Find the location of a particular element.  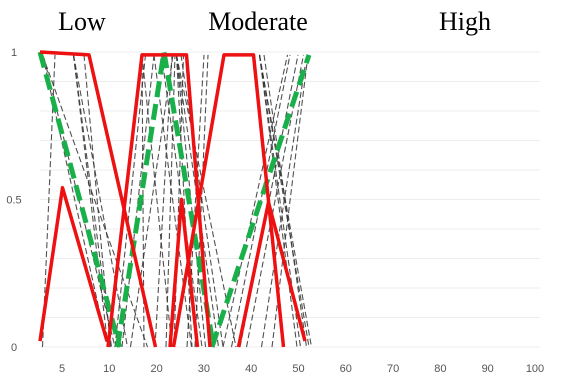

category-title-low: Low is located at coordinates (82, 21).